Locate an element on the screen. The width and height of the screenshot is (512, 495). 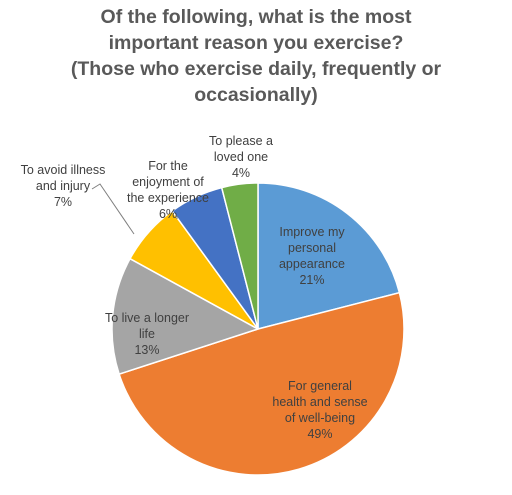
slice-category-label-line: the experience is located at coordinates (168, 198).